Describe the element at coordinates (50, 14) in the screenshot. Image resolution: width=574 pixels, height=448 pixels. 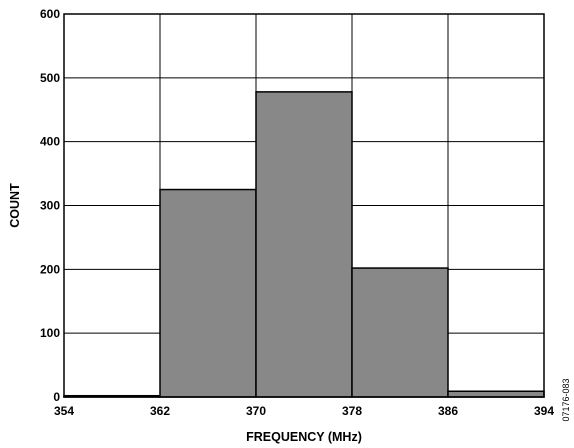
I see `y-tick-label: 600` at that location.